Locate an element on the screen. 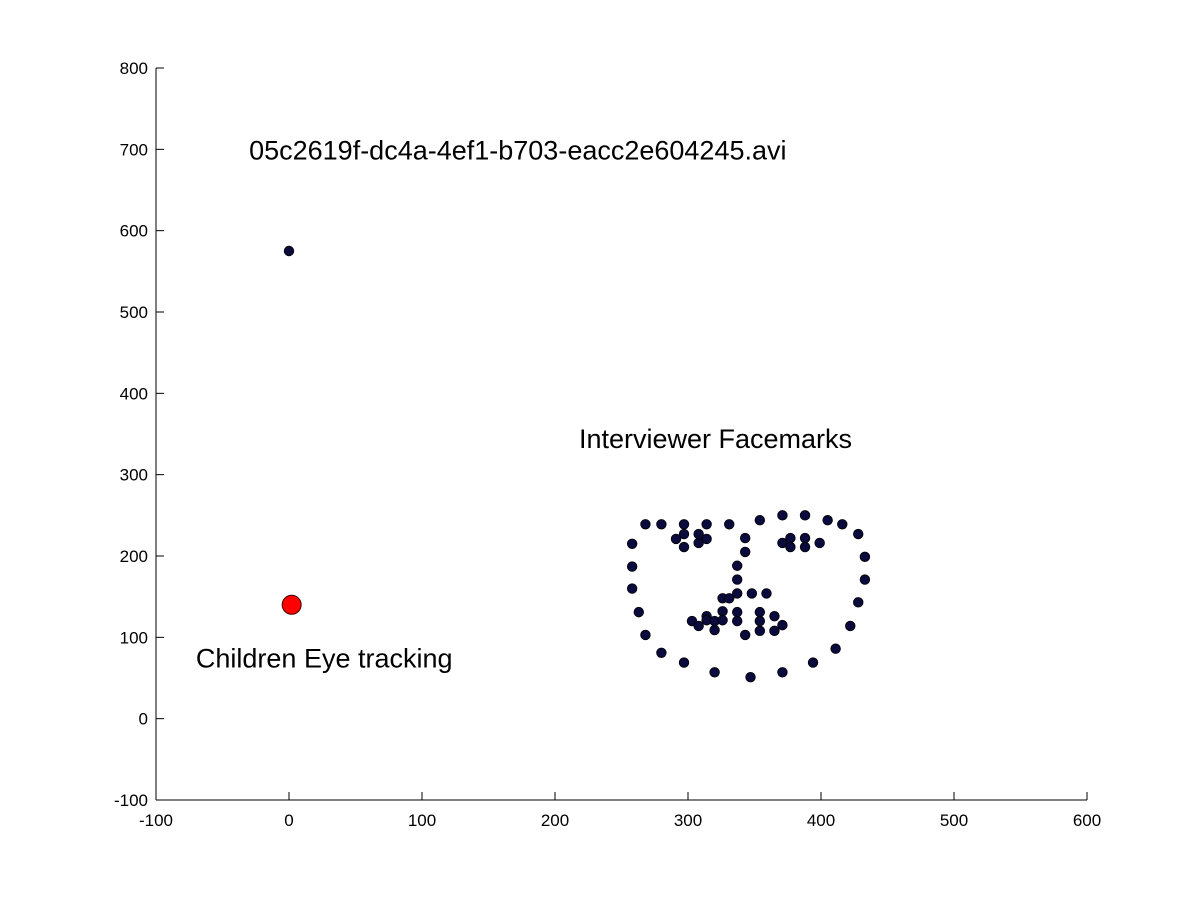  y-tick-label: 300 is located at coordinates (134, 475).